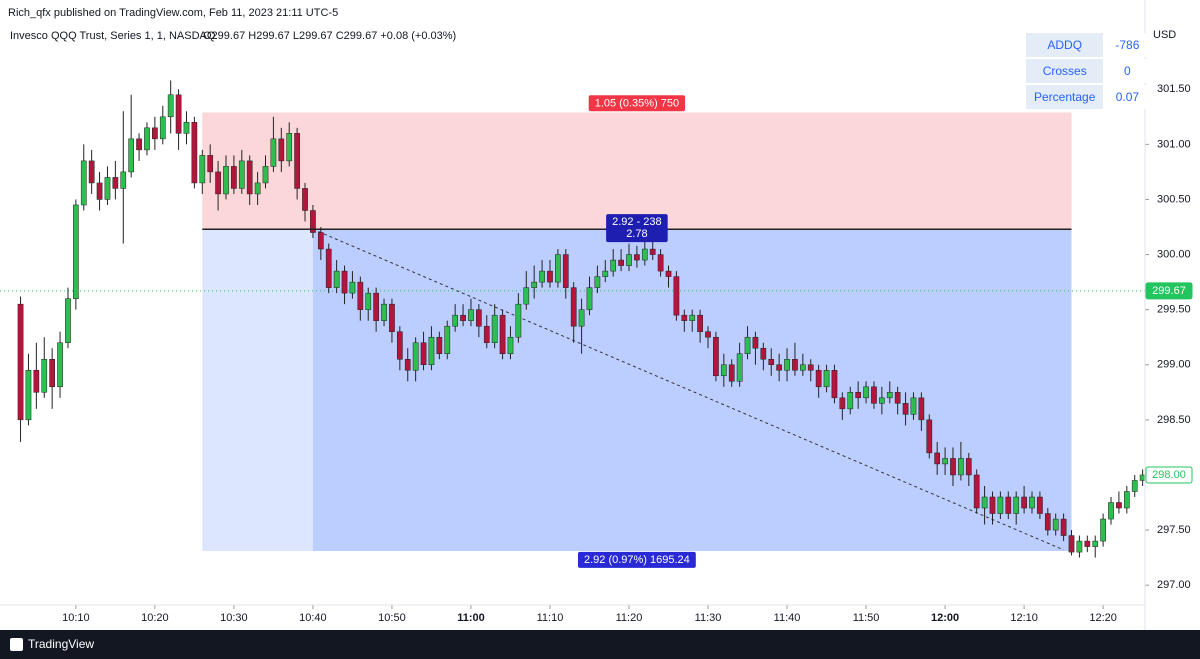 The height and width of the screenshot is (659, 1200). What do you see at coordinates (1065, 45) in the screenshot?
I see `stat-label: ADDQ` at bounding box center [1065, 45].